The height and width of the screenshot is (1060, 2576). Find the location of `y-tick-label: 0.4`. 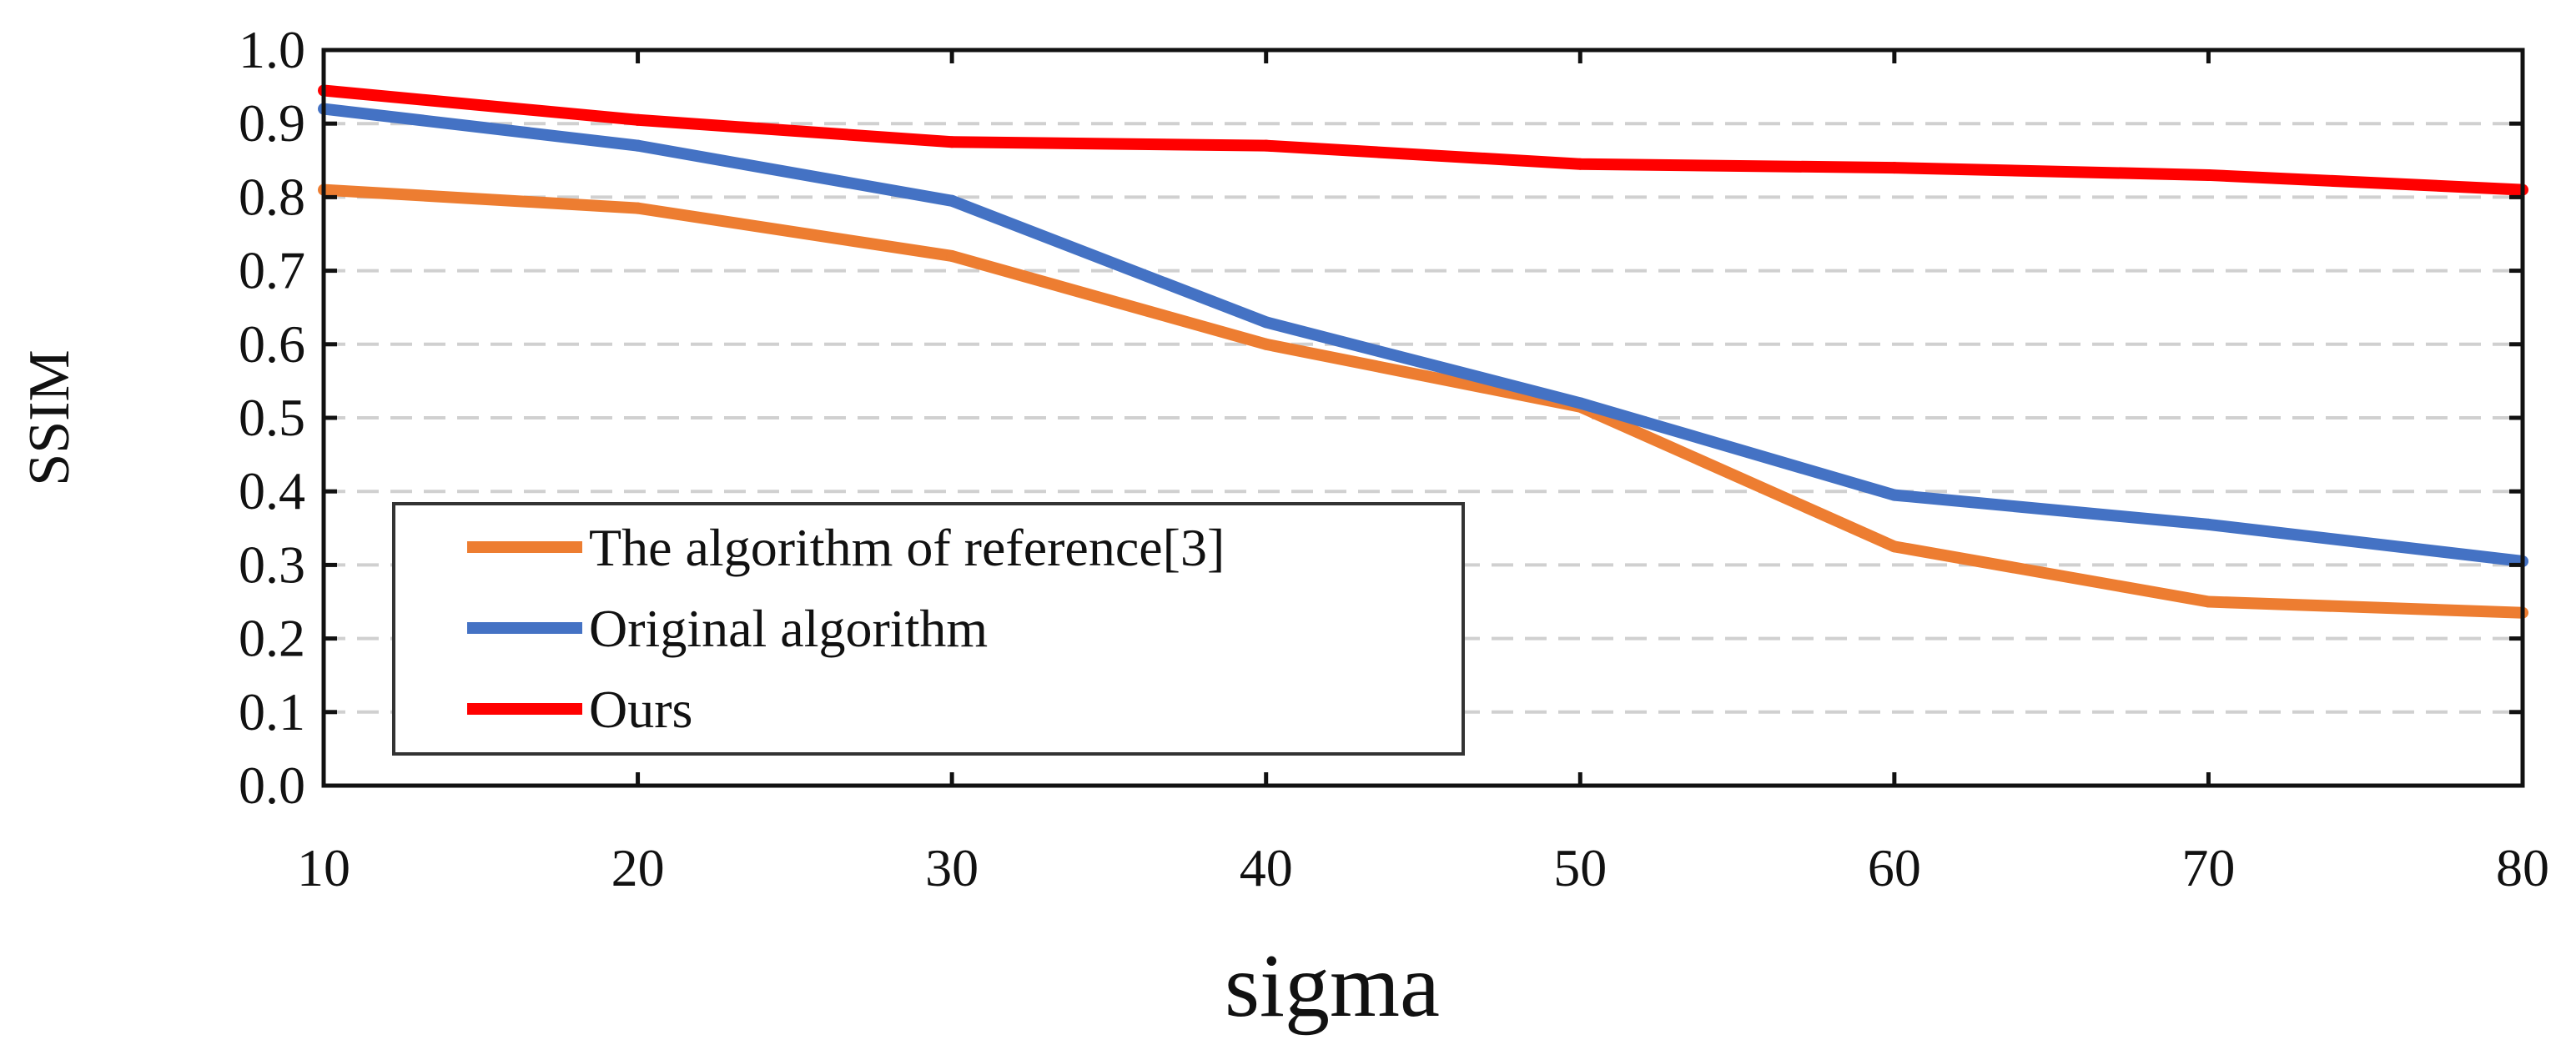

y-tick-label: 0.4 is located at coordinates (272, 490).